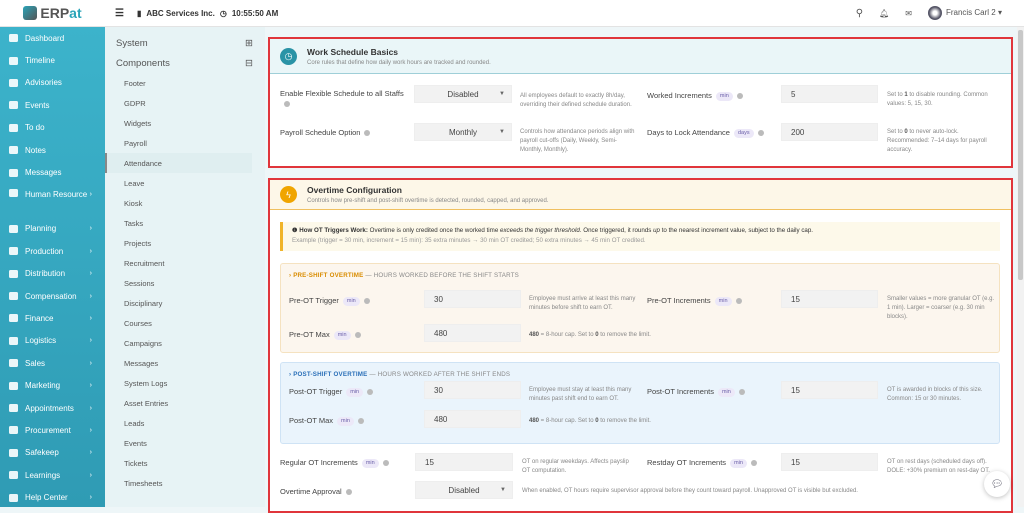 This screenshot has height=513, width=1024. I want to click on user-name: Francis Carl 2, so click(970, 13).